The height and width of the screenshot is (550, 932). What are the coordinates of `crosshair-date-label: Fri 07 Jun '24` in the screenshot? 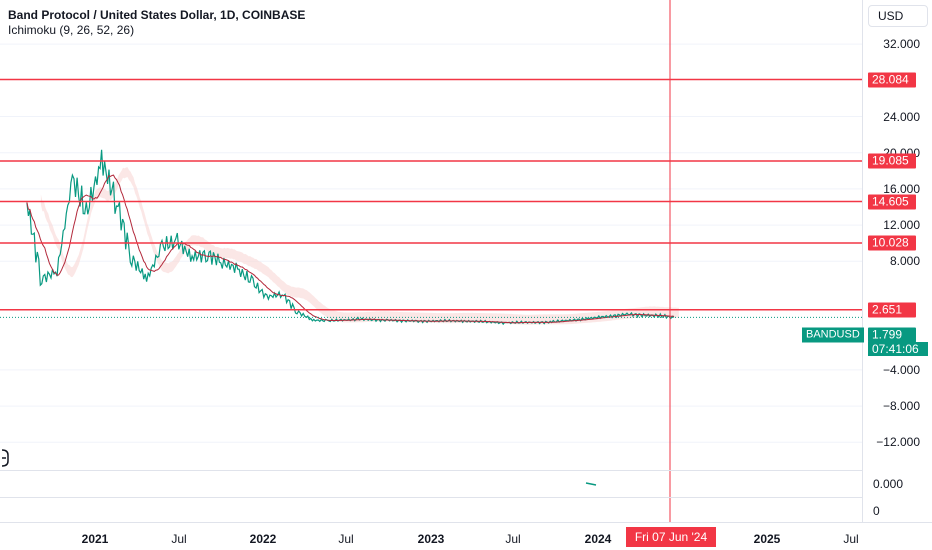 It's located at (671, 537).